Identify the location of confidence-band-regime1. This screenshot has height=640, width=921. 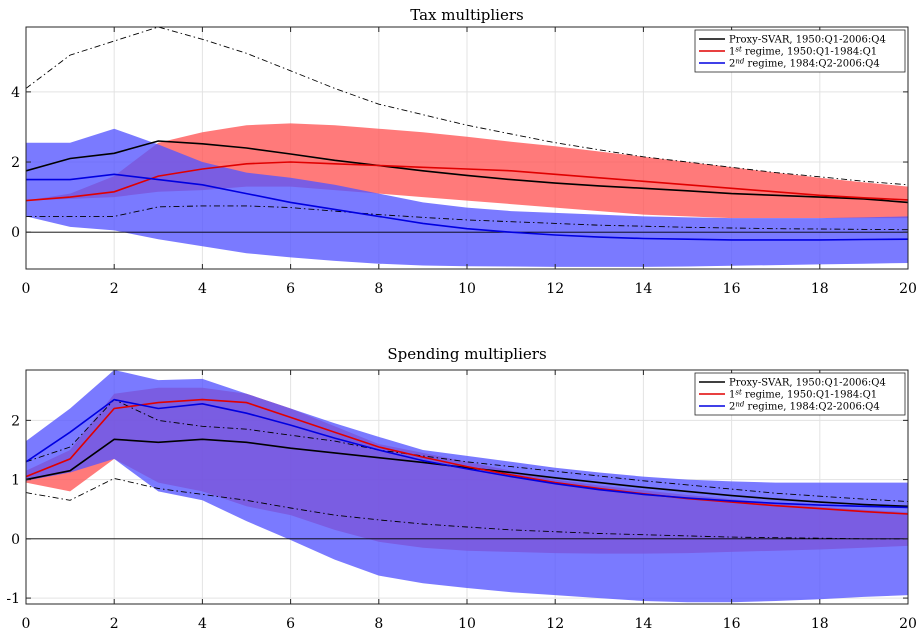
(467, 171).